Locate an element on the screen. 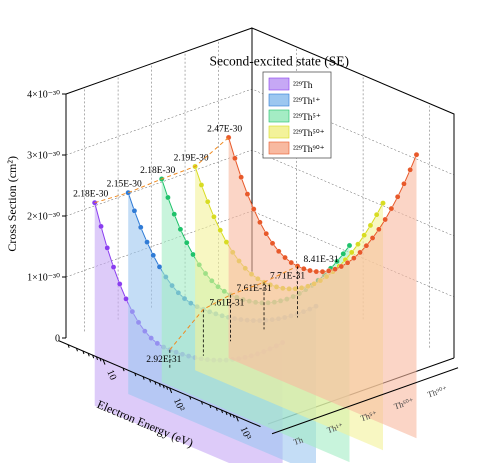  depth-axis-line is located at coordinates (365, 401).